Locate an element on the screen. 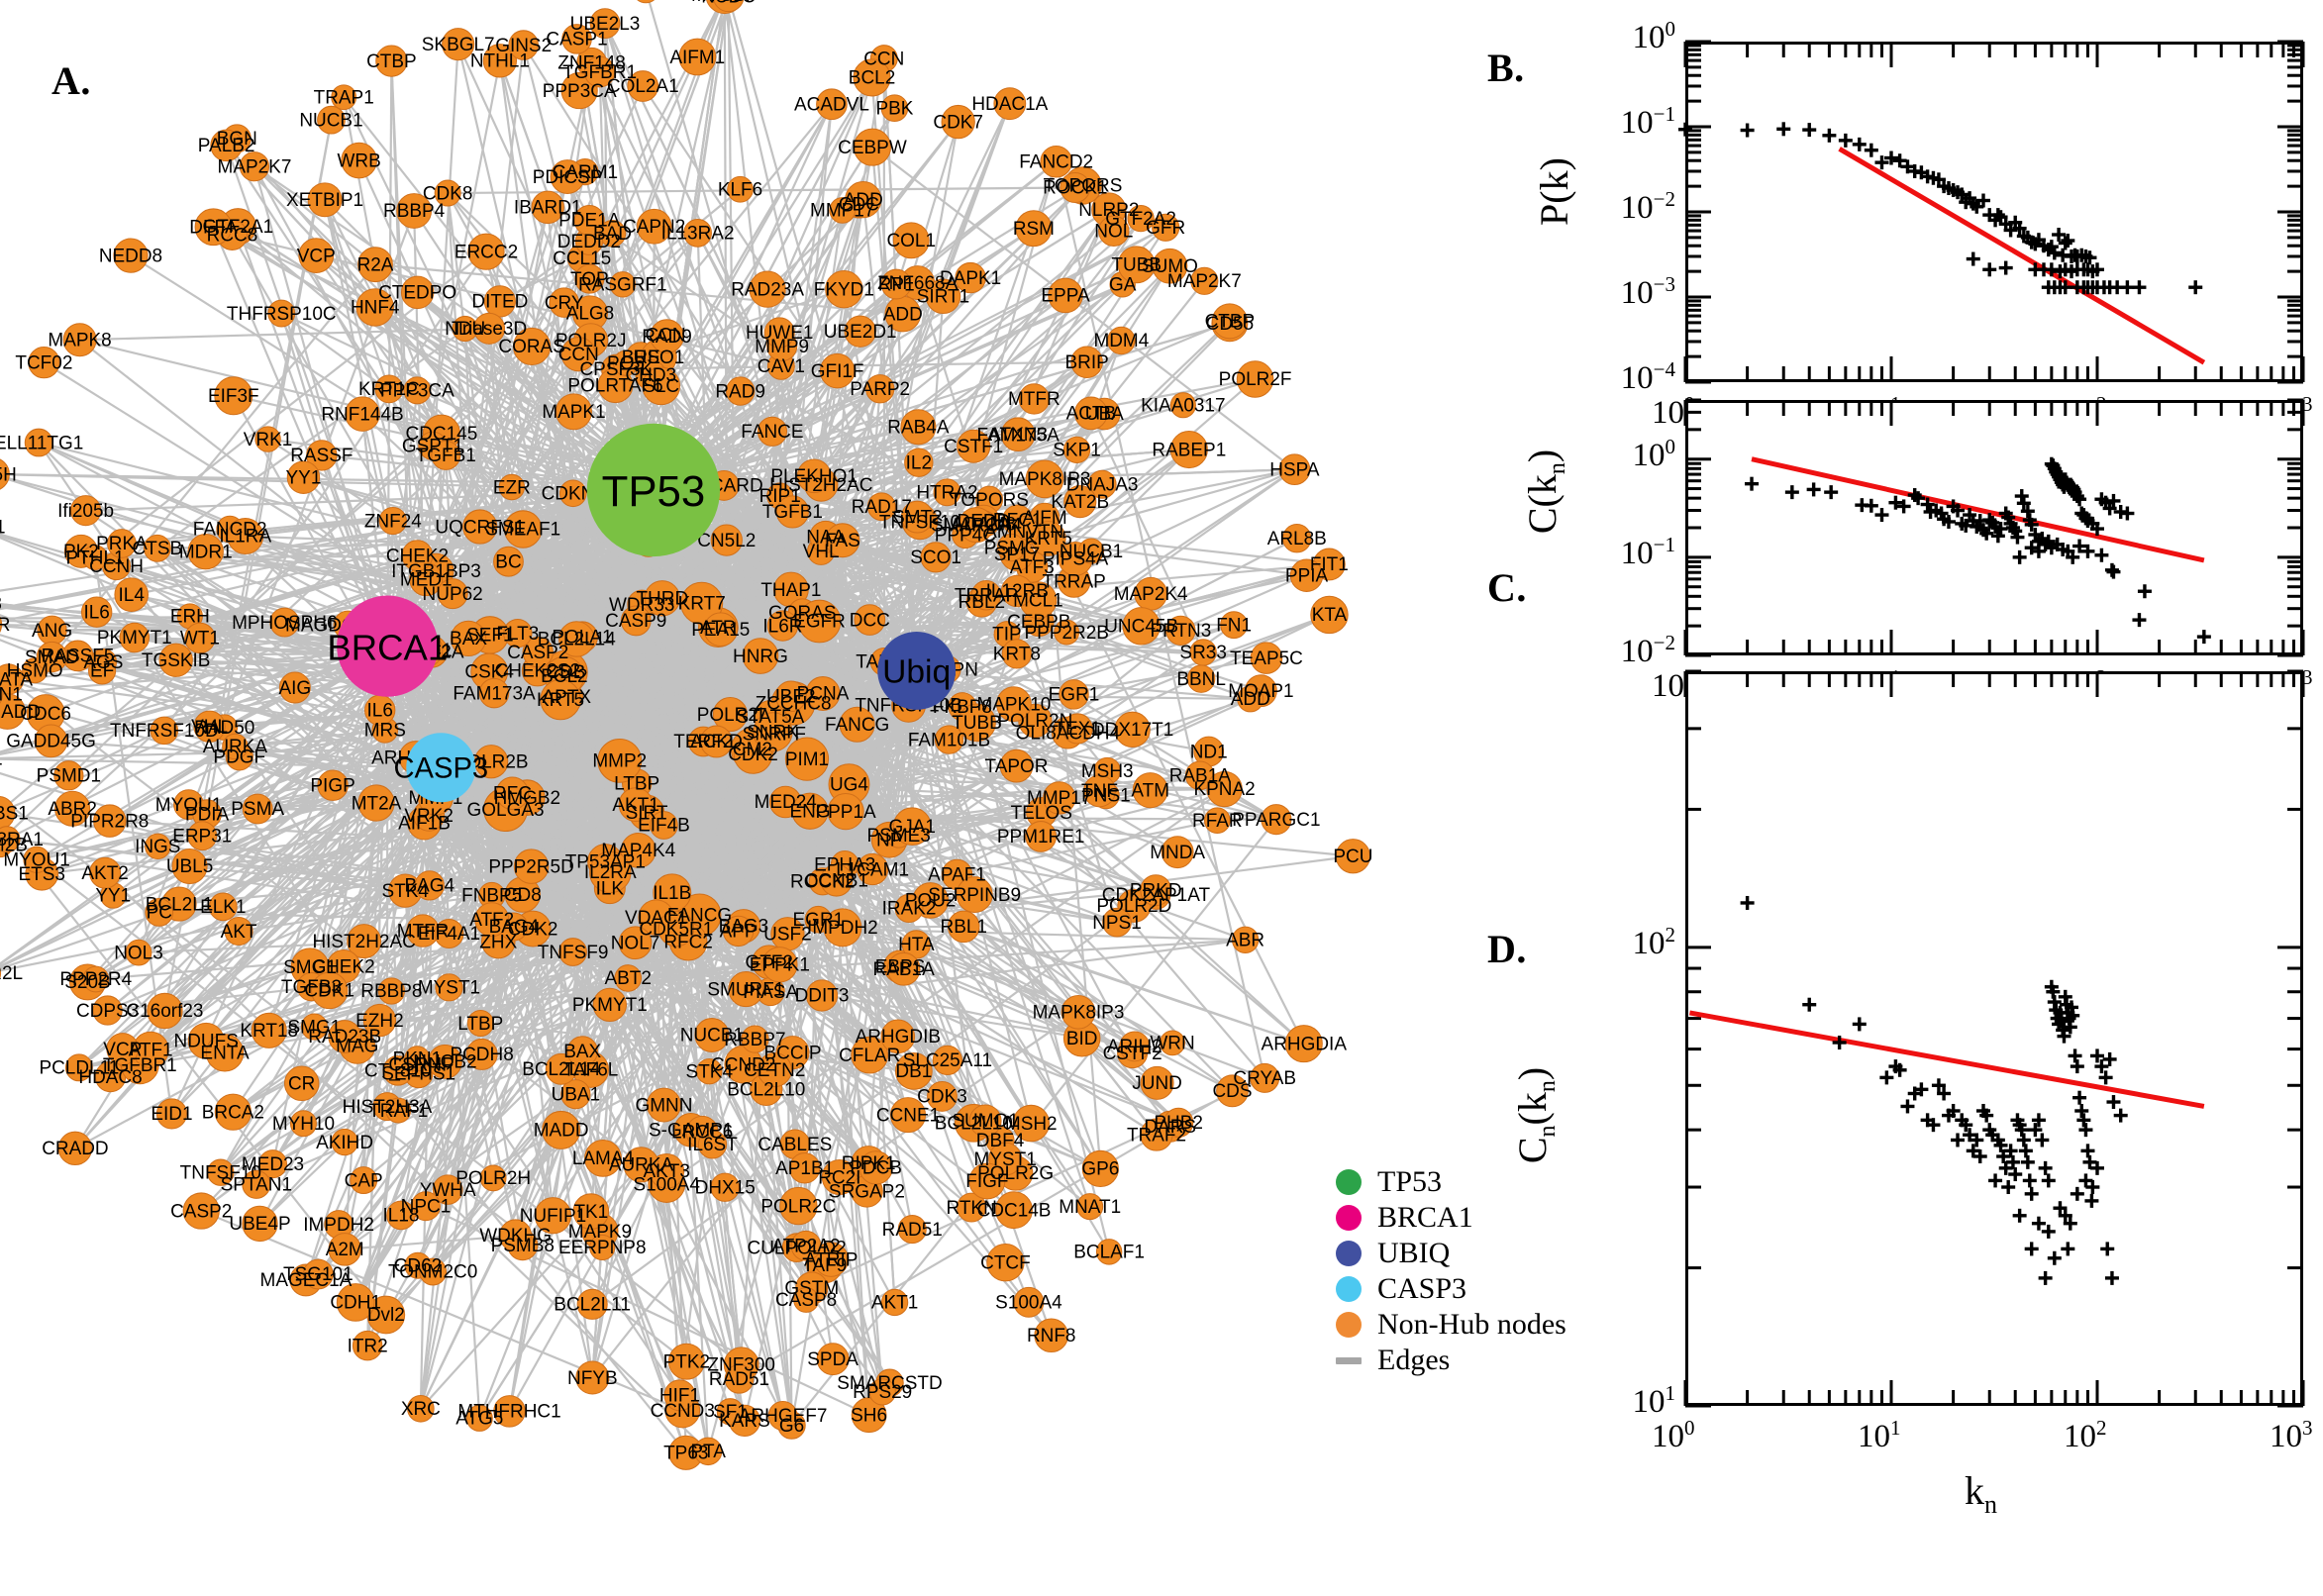 The width and height of the screenshot is (2323, 1596). hub-node-casp3 is located at coordinates (441, 768).